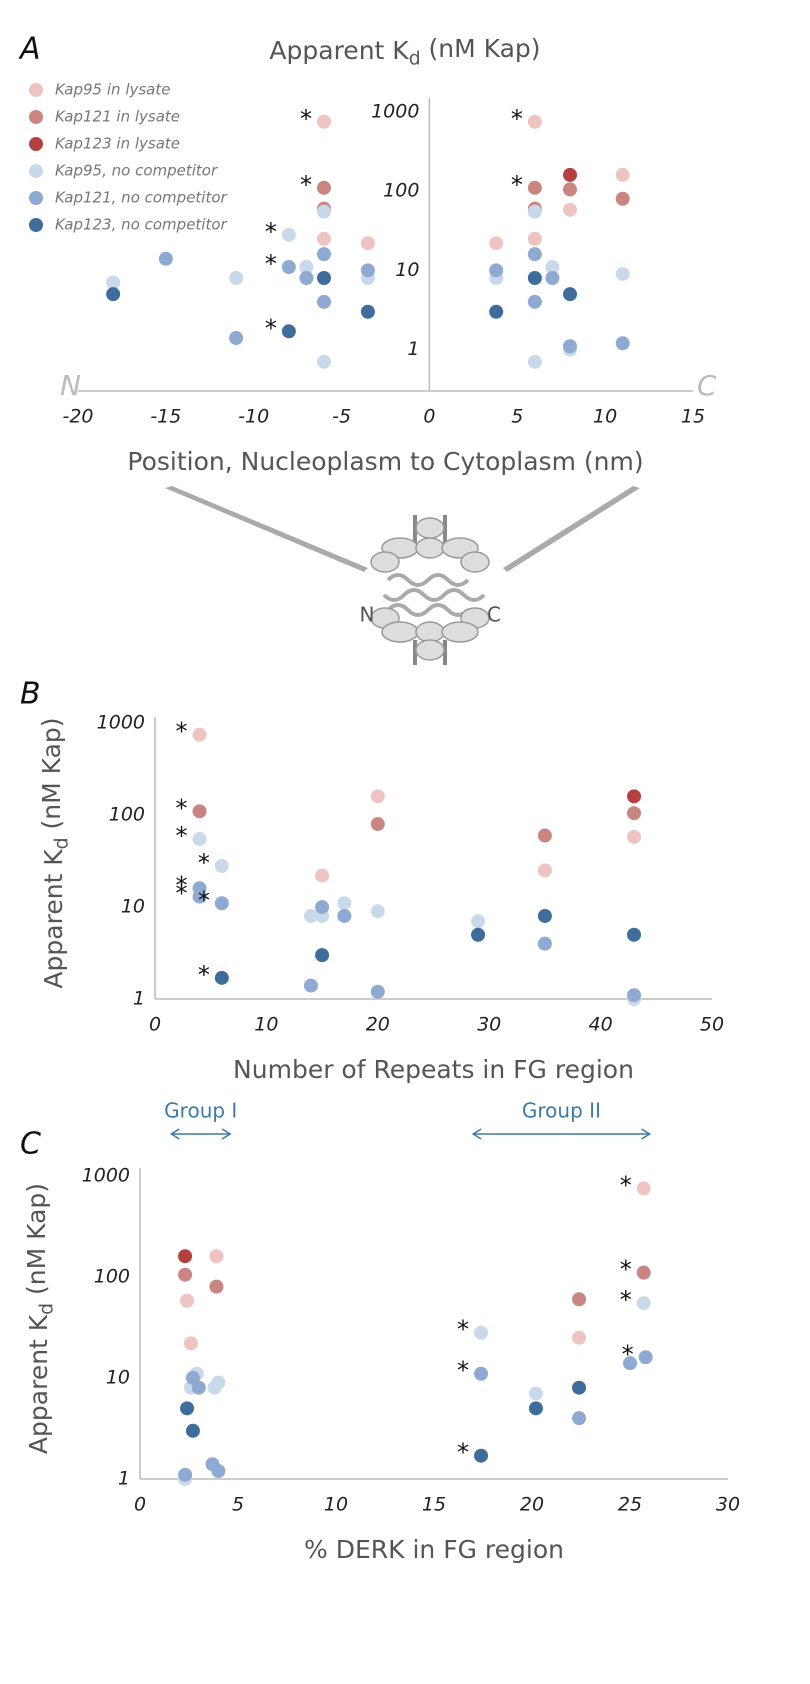 The image size is (810, 1684). I want to click on y-axis-label: Apparent Kd (nM Kap), so click(39, 1318).